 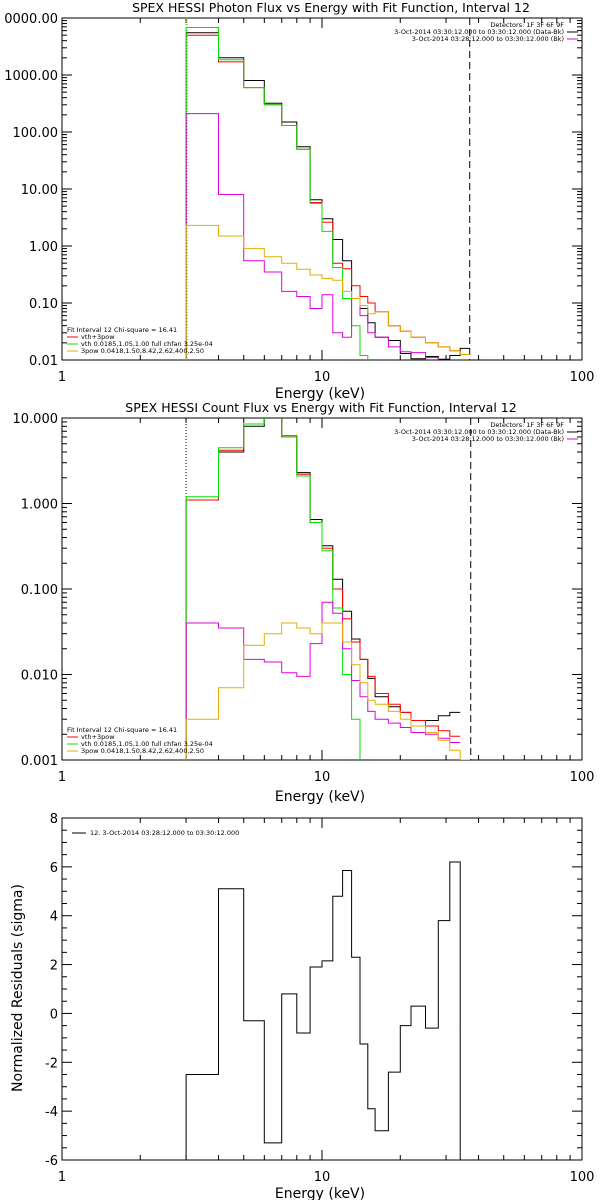 I want to click on y-tick-label: 0.10, so click(x=43, y=304).